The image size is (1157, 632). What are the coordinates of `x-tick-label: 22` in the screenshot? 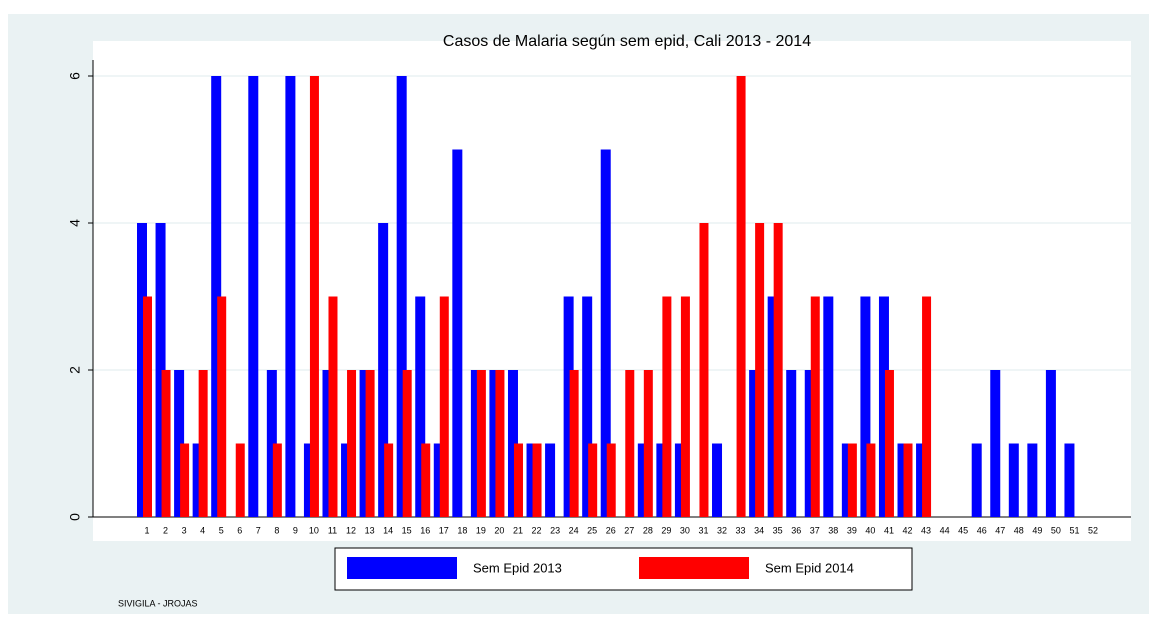 It's located at (537, 530).